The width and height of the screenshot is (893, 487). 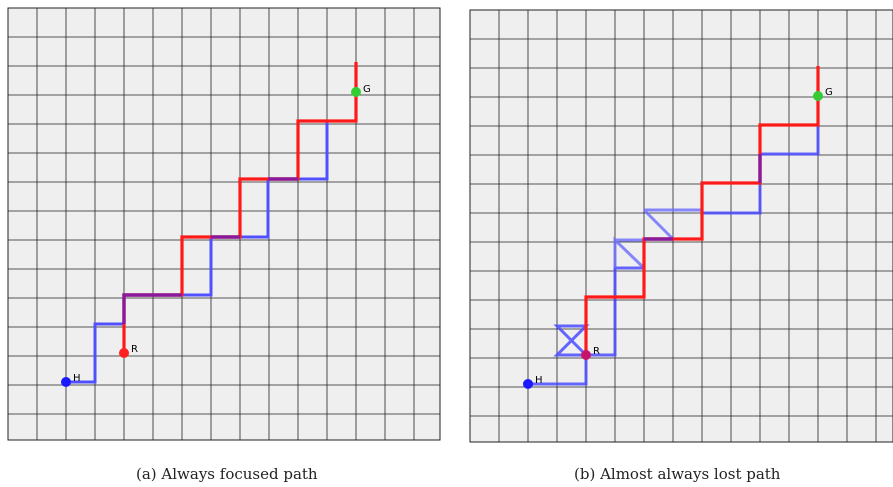 What do you see at coordinates (210, 250) in the screenshot?
I see `panel-a-overlap-path` at bounding box center [210, 250].